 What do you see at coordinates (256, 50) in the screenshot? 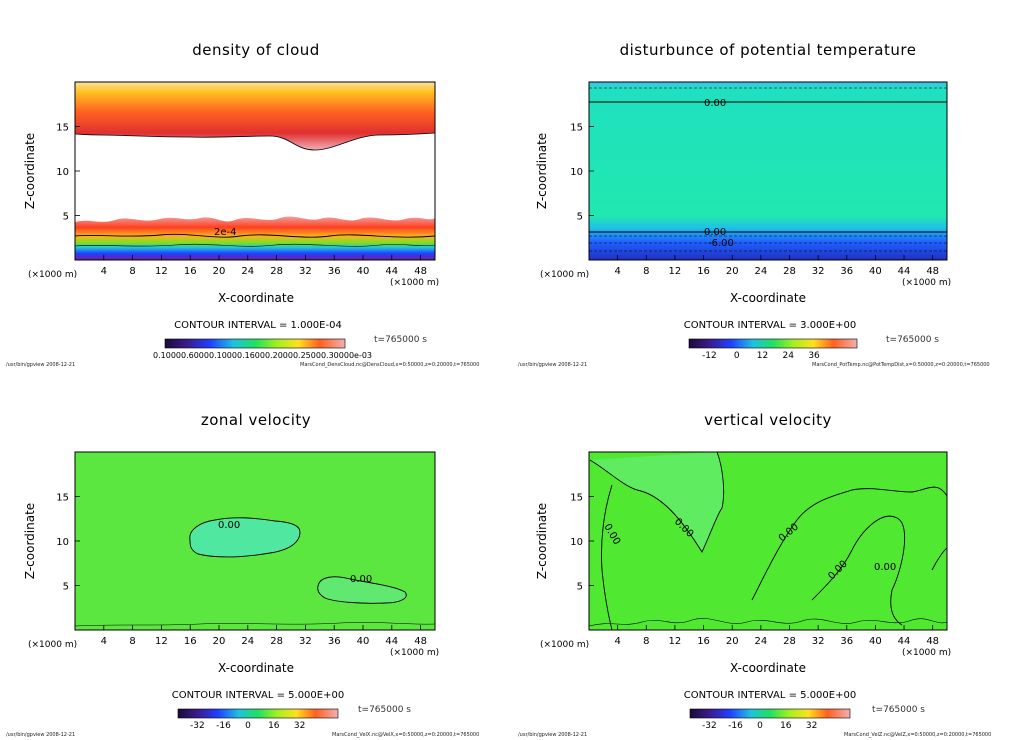
I see `chart-title: density of cloud` at bounding box center [256, 50].